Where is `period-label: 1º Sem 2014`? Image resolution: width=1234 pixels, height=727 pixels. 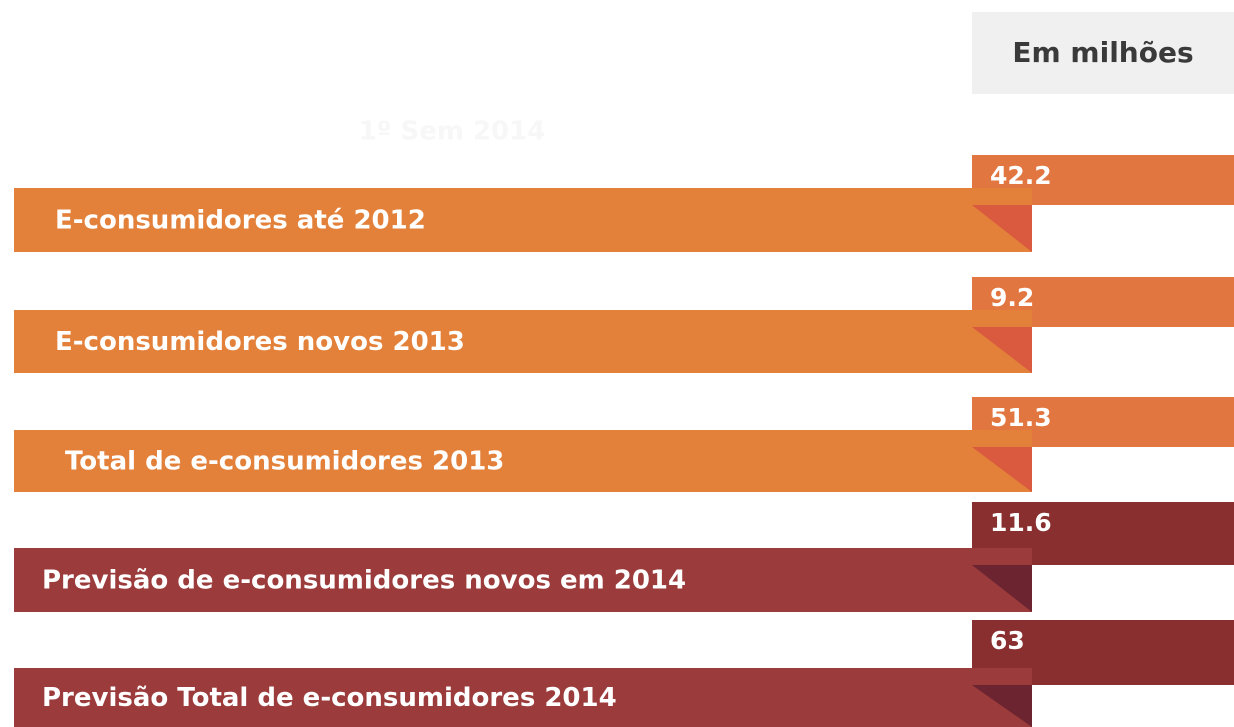
period-label: 1º Sem 2014 is located at coordinates (452, 132).